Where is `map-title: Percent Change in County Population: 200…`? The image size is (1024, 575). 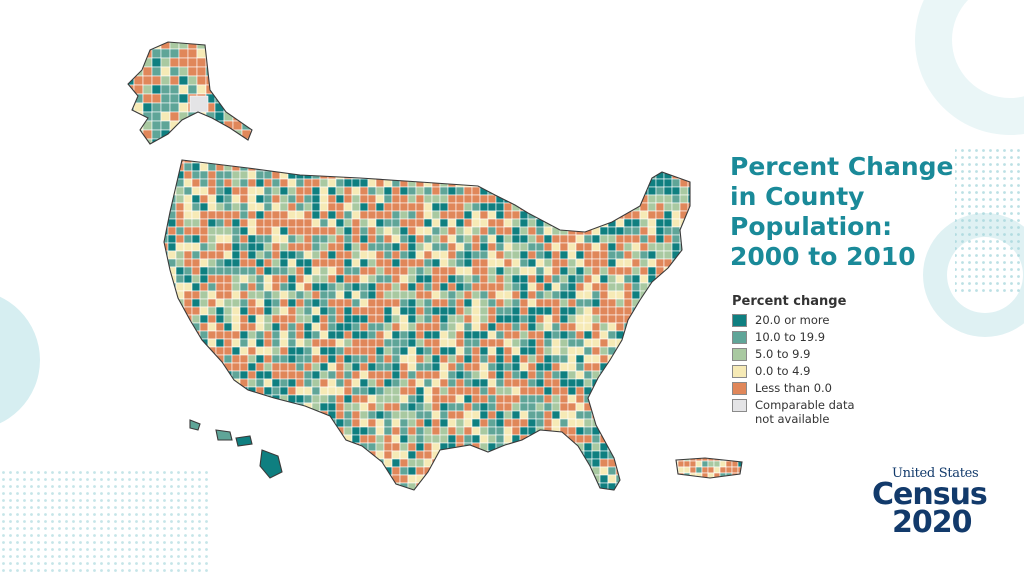
map-title: Percent Change in County Population: 200… is located at coordinates (855, 212).